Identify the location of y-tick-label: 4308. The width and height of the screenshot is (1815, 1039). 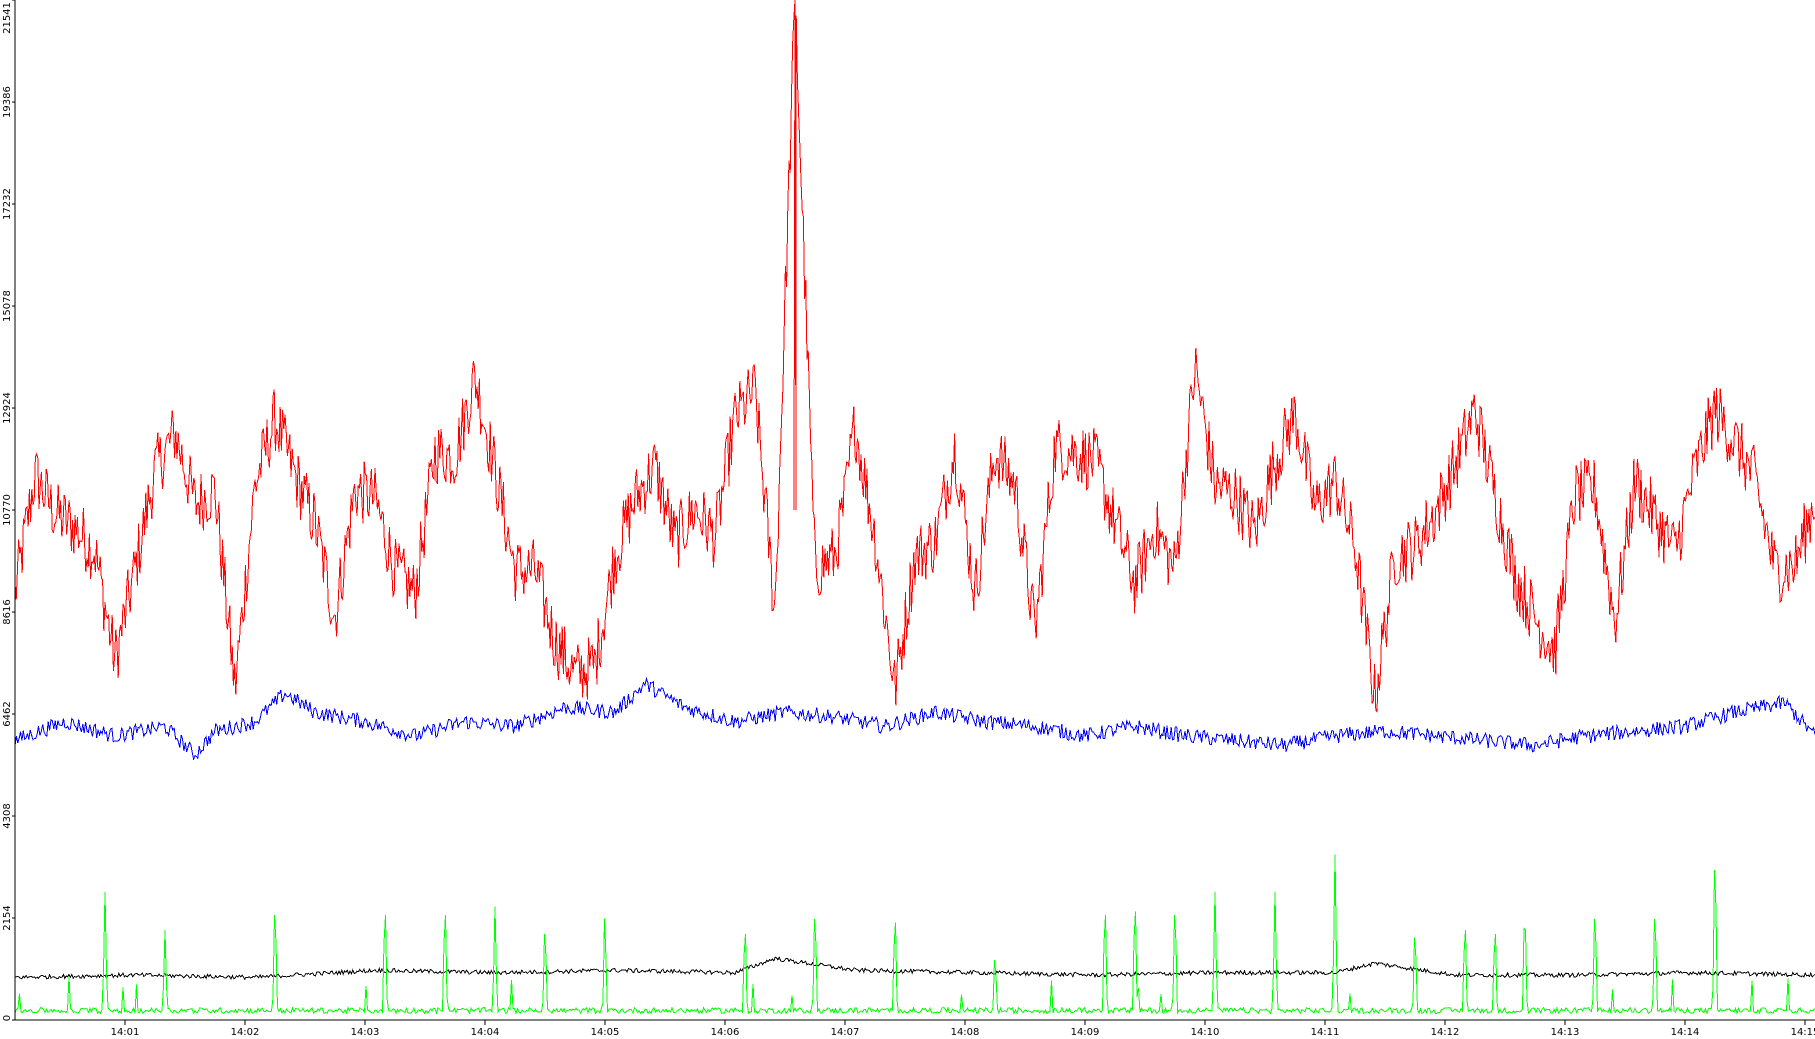
(7, 815).